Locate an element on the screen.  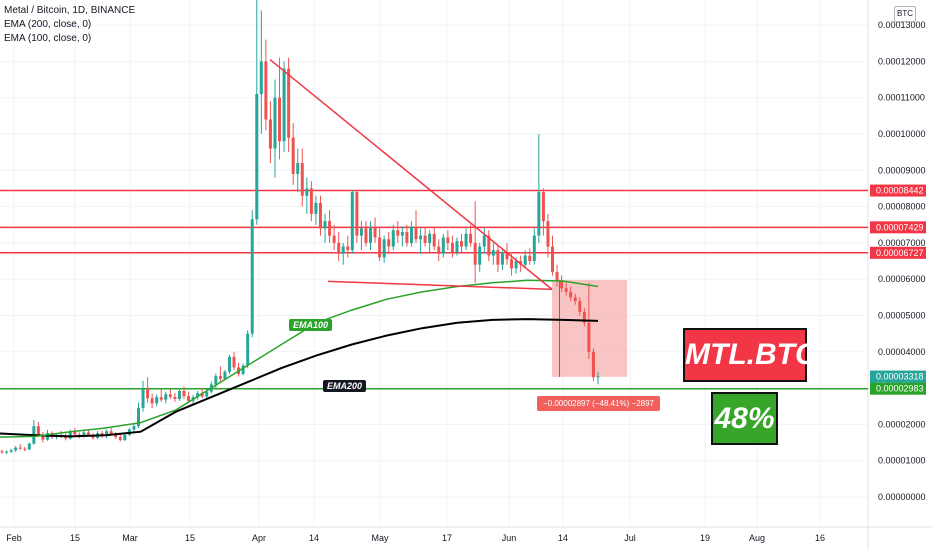
x-tick-label: Aug is located at coordinates (757, 538).